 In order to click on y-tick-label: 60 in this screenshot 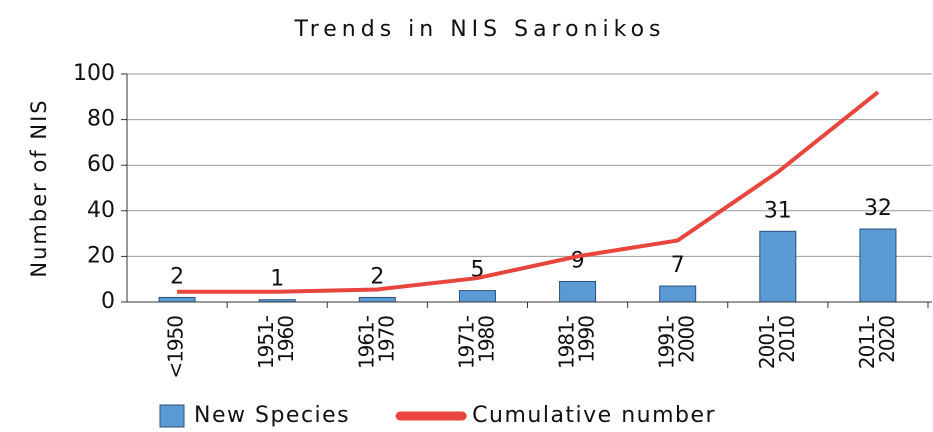, I will do `click(101, 164)`.